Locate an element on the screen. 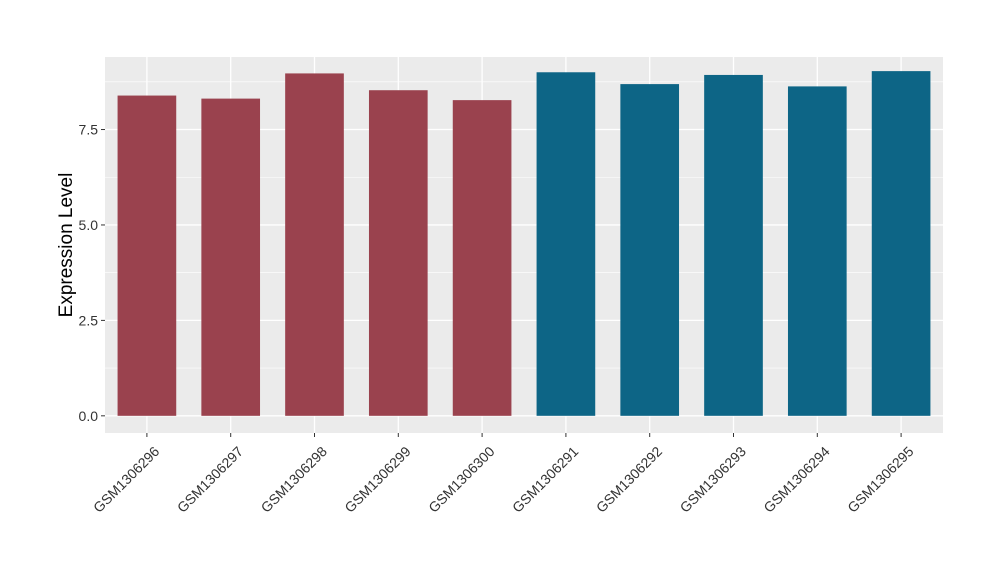 This screenshot has width=1000, height=580. y-tick-label: 2.5 is located at coordinates (89, 320).